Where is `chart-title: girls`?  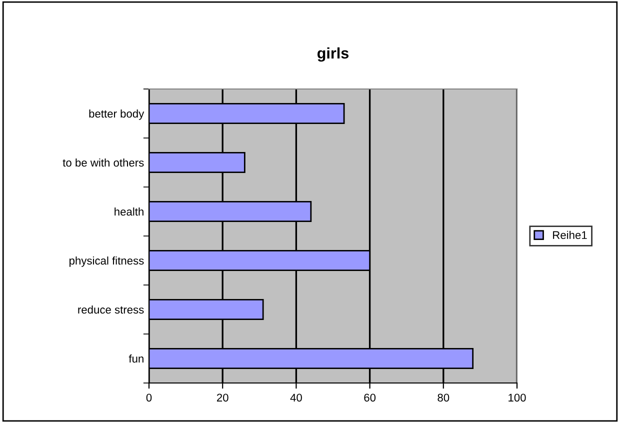 chart-title: girls is located at coordinates (333, 54).